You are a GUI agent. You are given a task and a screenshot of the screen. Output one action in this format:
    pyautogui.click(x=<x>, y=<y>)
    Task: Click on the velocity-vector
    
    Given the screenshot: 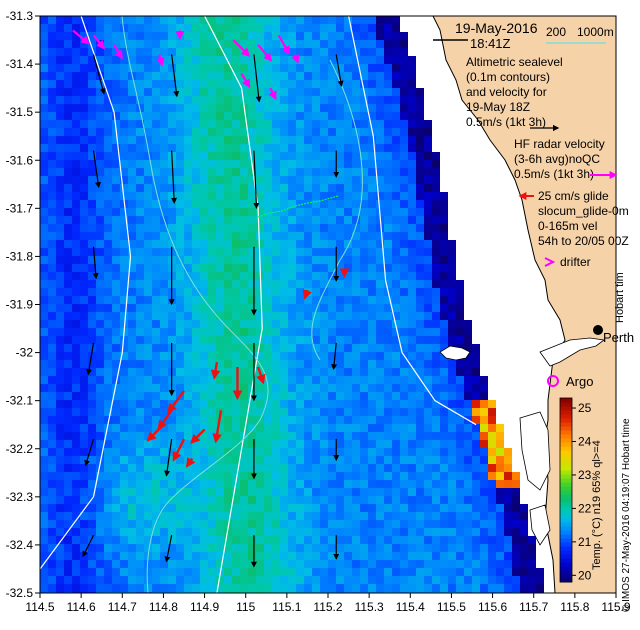 What is the action you would take?
    pyautogui.click(x=174, y=177)
    